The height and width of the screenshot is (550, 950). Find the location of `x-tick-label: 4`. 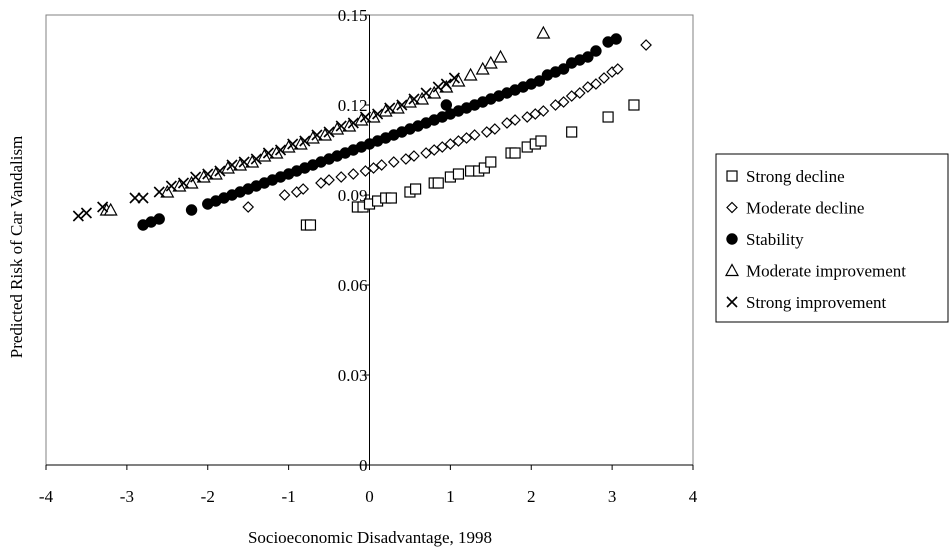

x-tick-label: 4 is located at coordinates (693, 496).